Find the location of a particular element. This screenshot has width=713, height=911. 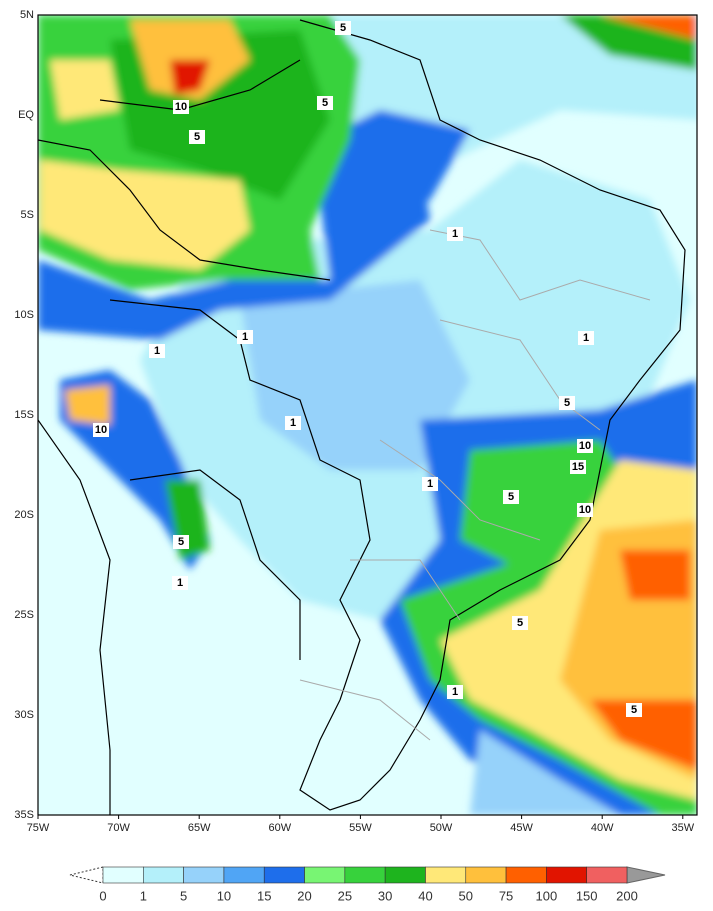

lat-label: 5N is located at coordinates (27, 15).